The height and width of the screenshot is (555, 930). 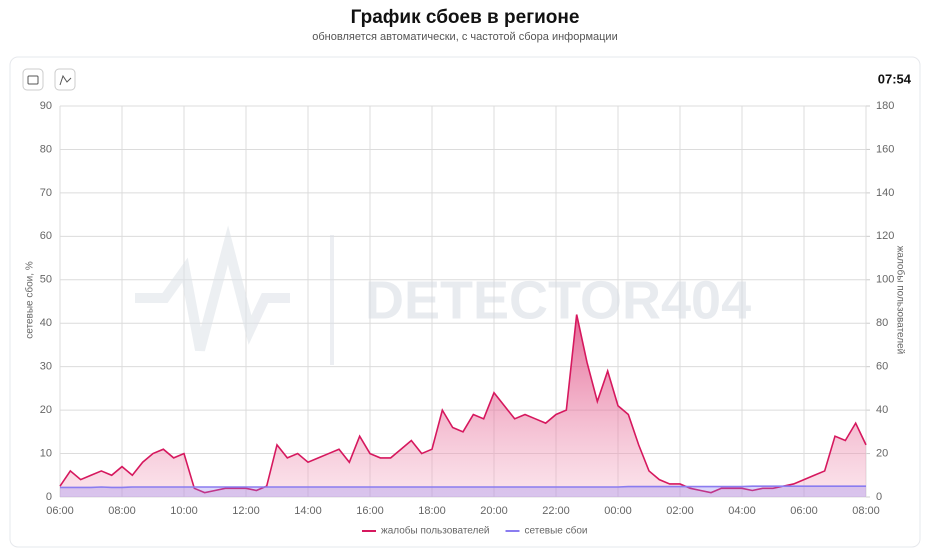 I want to click on line, so click(x=463, y=487).